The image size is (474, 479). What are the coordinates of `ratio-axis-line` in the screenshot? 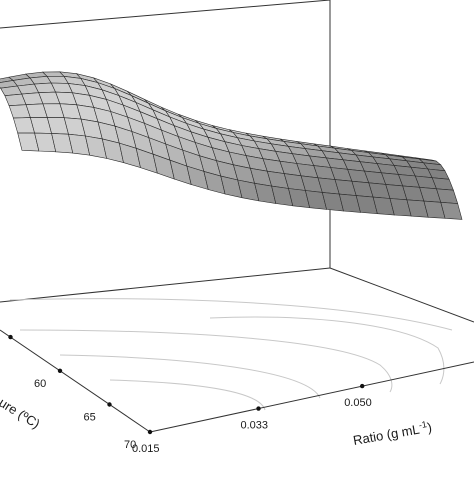 It's located at (311, 397).